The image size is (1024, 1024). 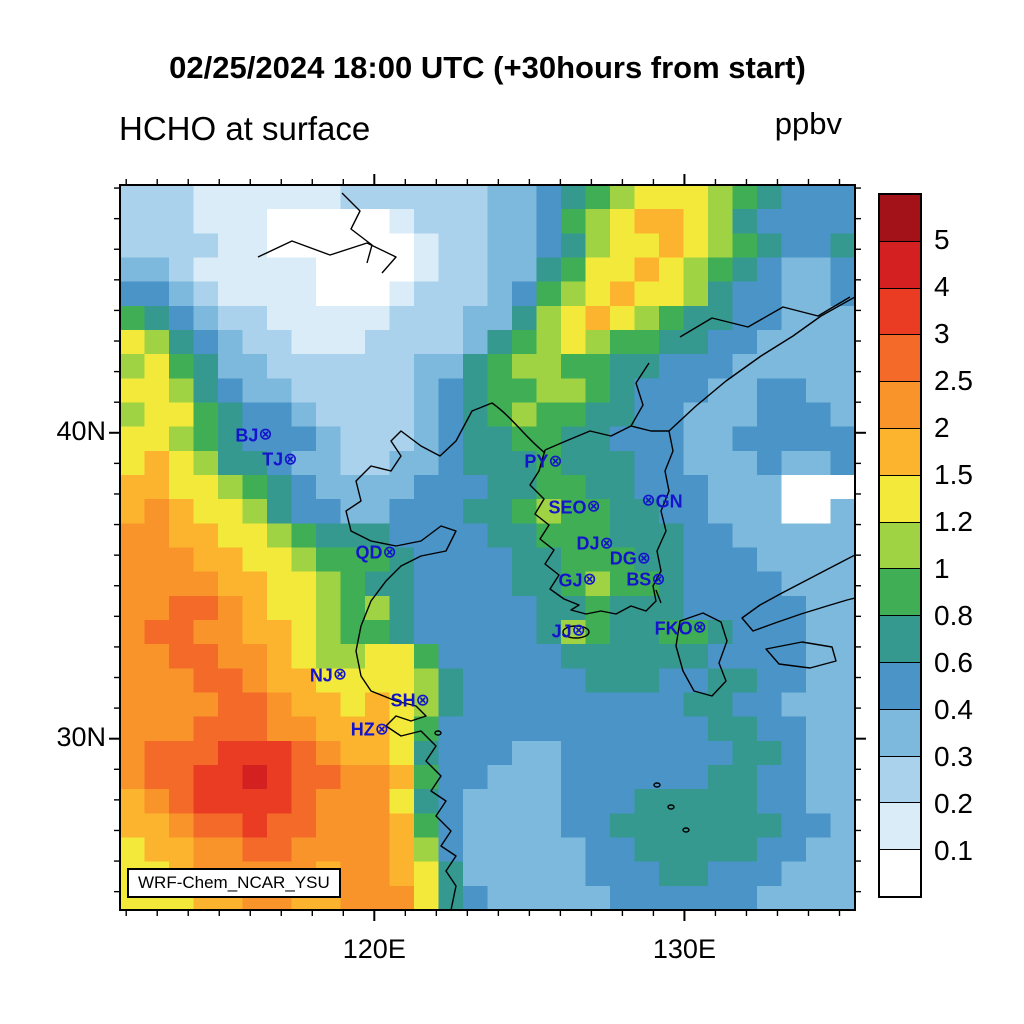 What do you see at coordinates (245, 128) in the screenshot?
I see `variable-title: HCHO at surface` at bounding box center [245, 128].